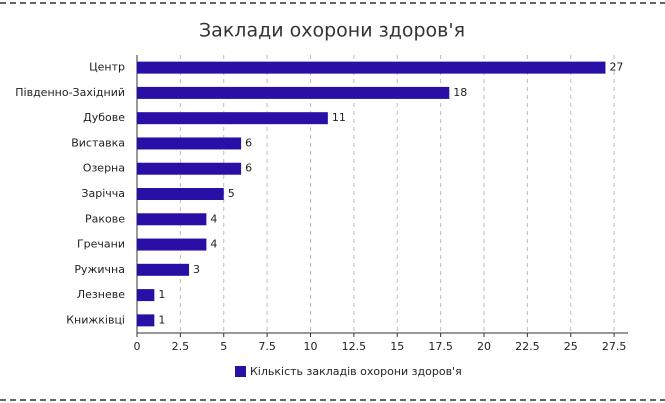 Image resolution: width=665 pixels, height=403 pixels. Describe the element at coordinates (101, 294) in the screenshot. I see `y-tick-label: Лезневе` at that location.